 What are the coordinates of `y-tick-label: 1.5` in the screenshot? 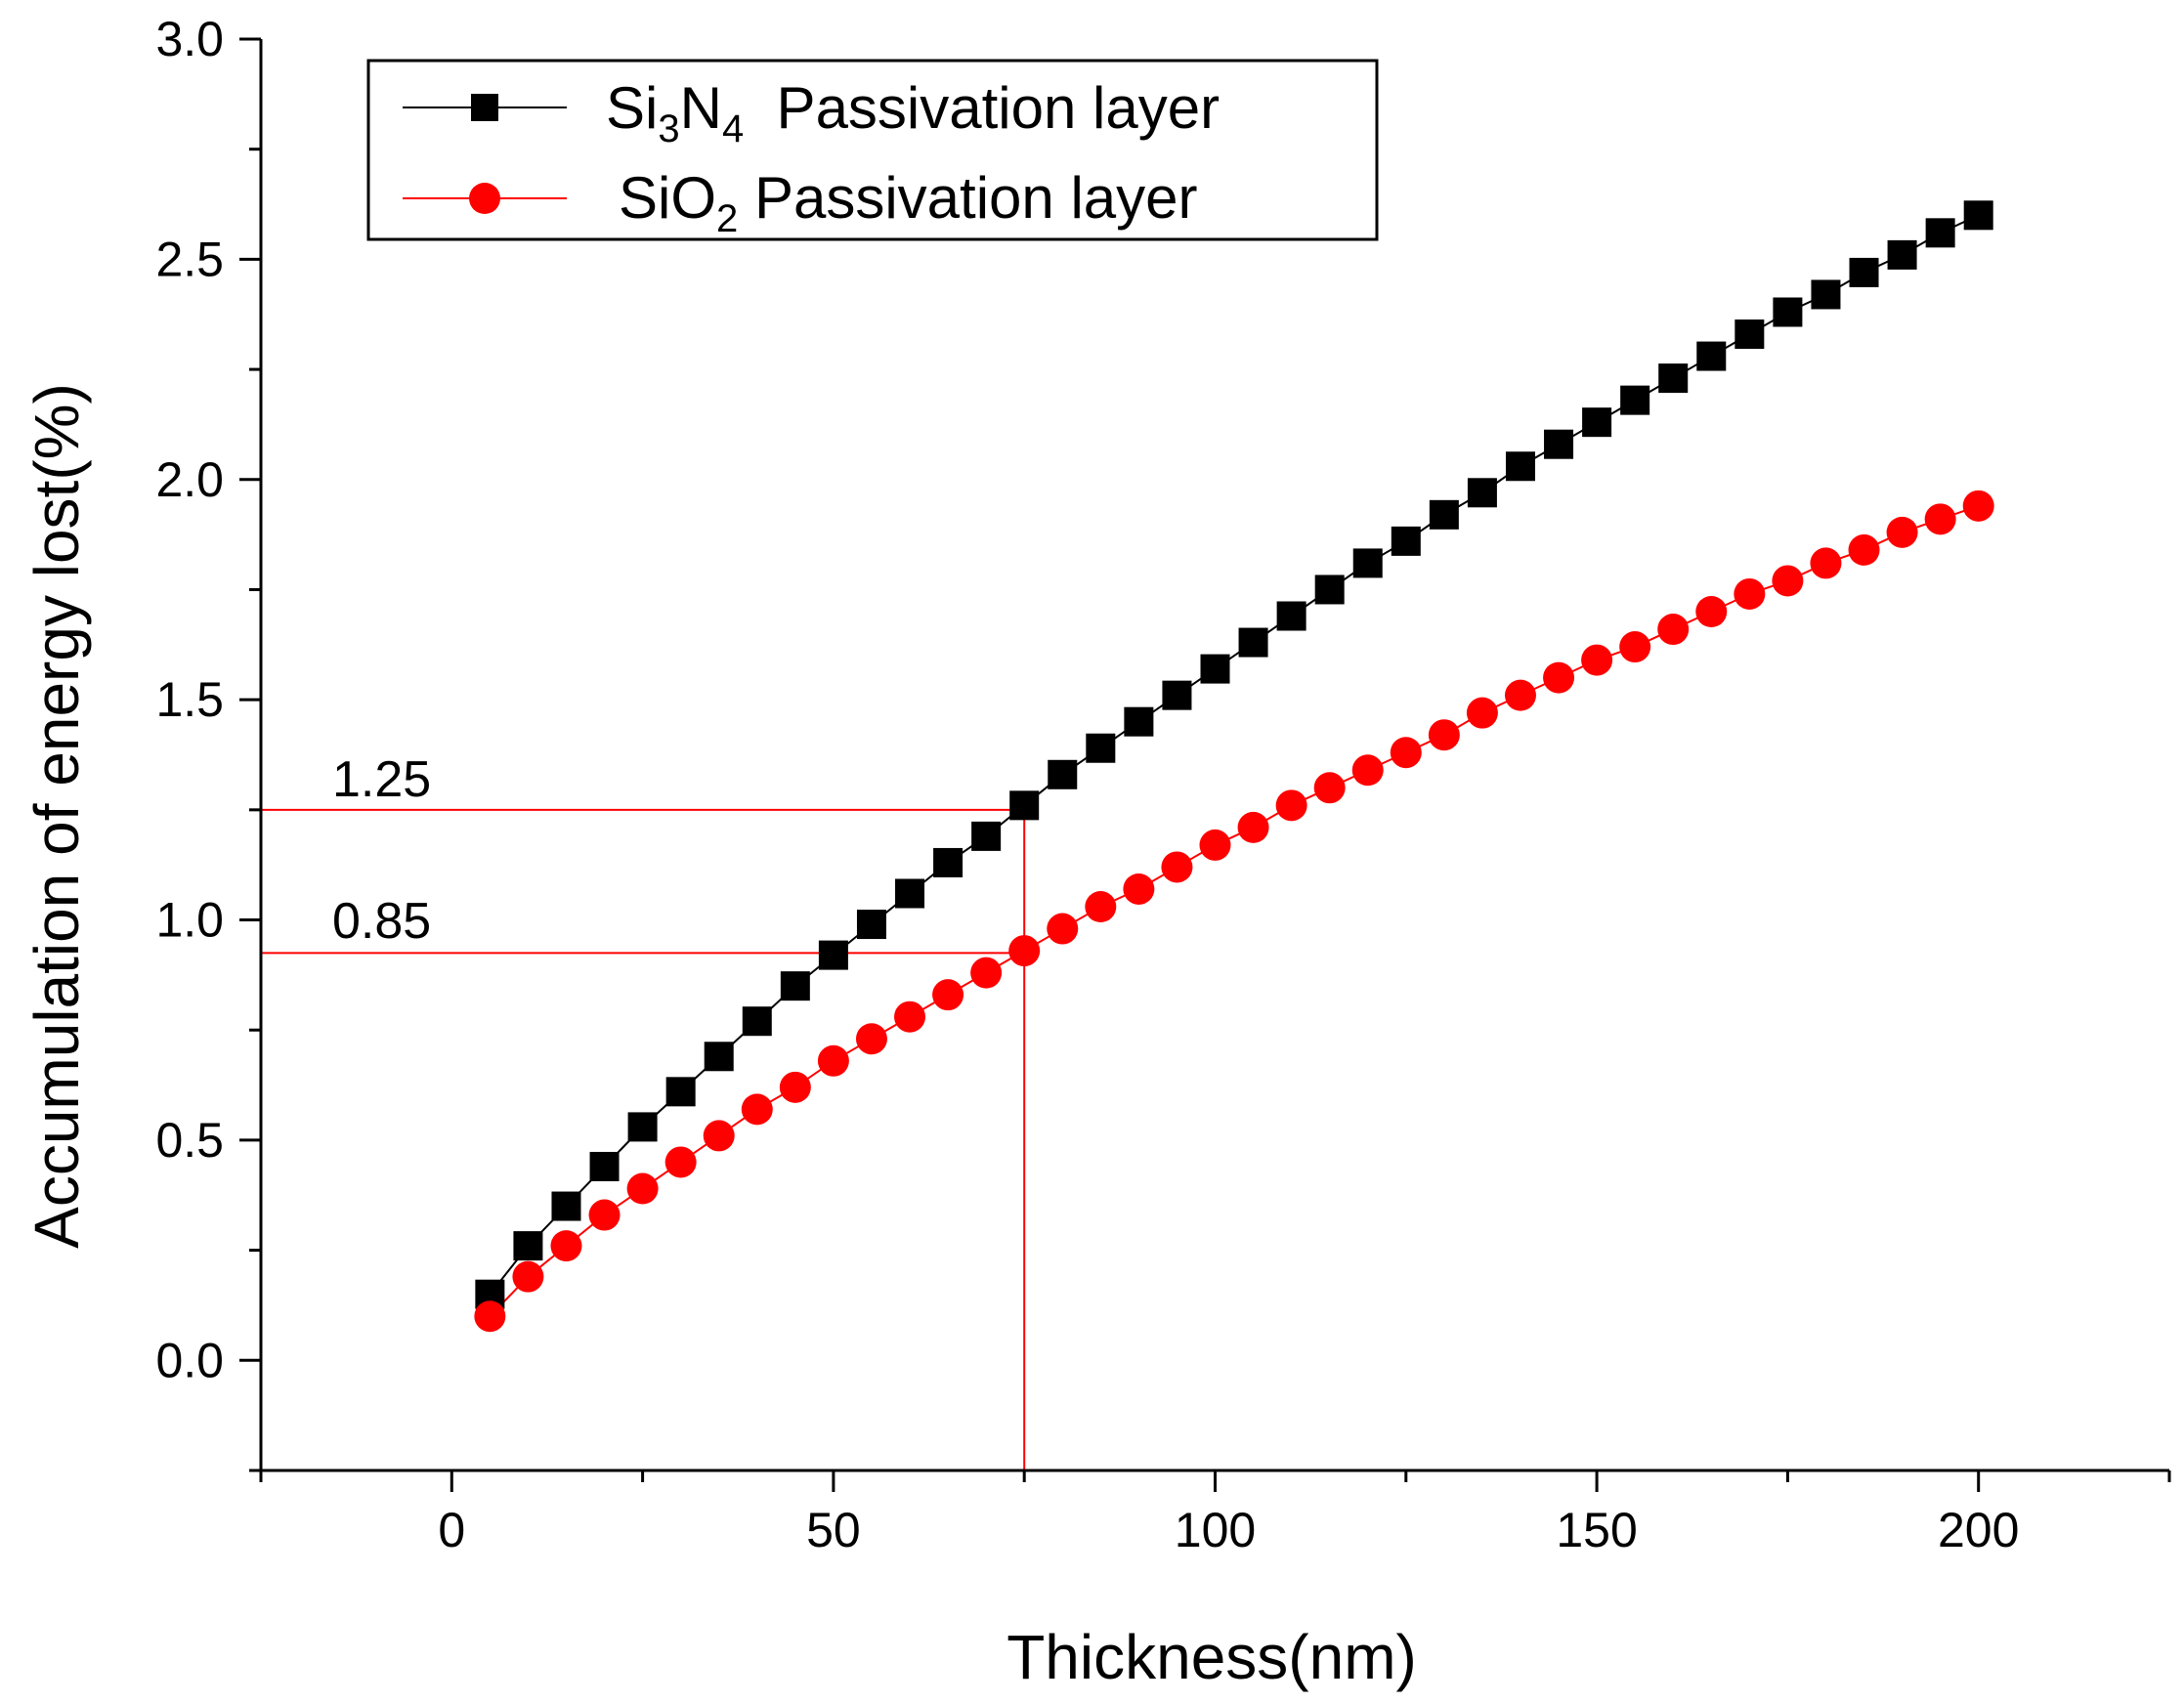 It's located at (189, 699).